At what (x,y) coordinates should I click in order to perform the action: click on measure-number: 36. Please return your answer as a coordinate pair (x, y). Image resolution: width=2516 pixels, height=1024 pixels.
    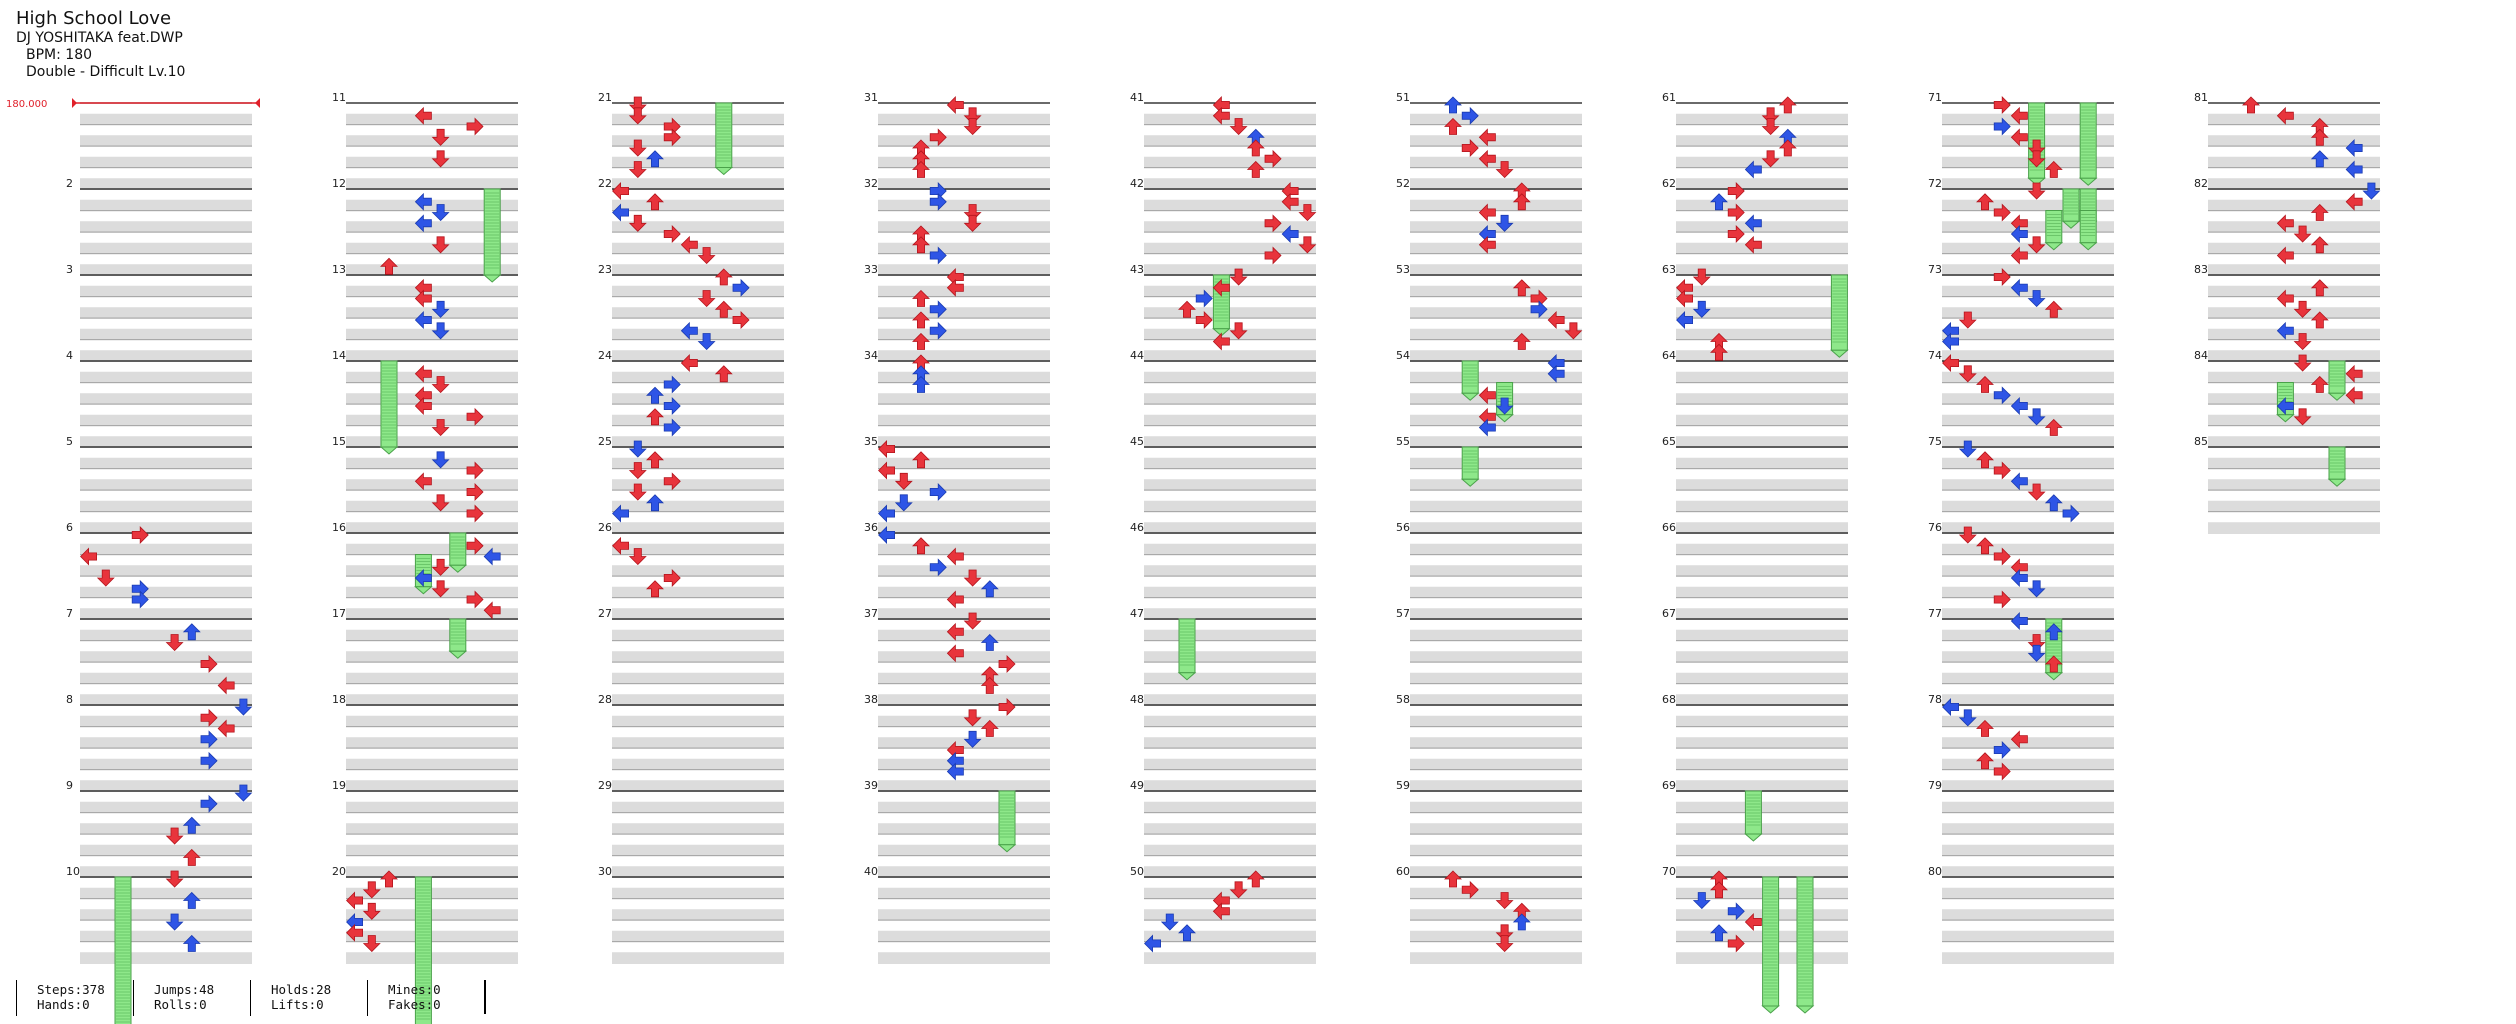
    Looking at the image, I should click on (871, 527).